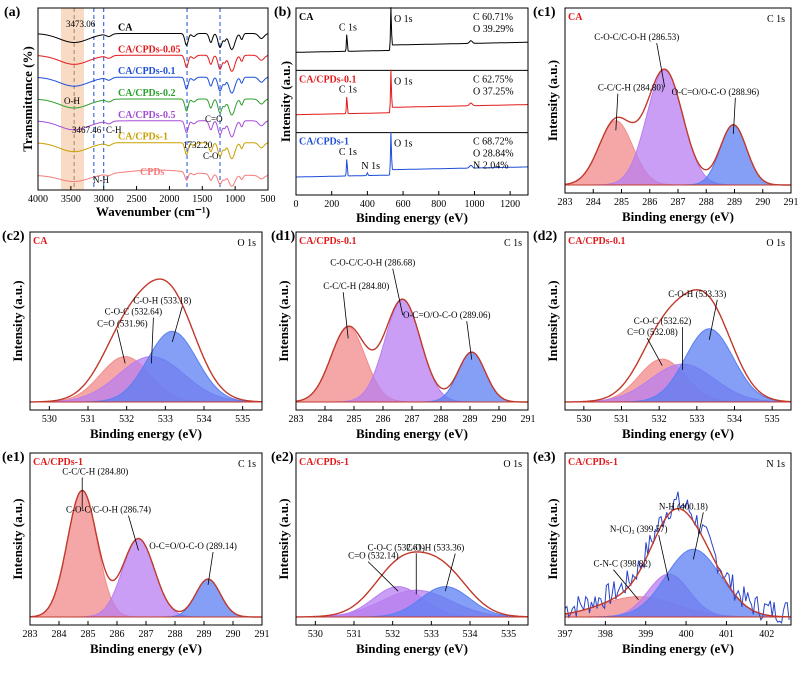 Image resolution: width=799 pixels, height=673 pixels. I want to click on peak-annotation-label: C-C/C-H (284.80), so click(356, 286).